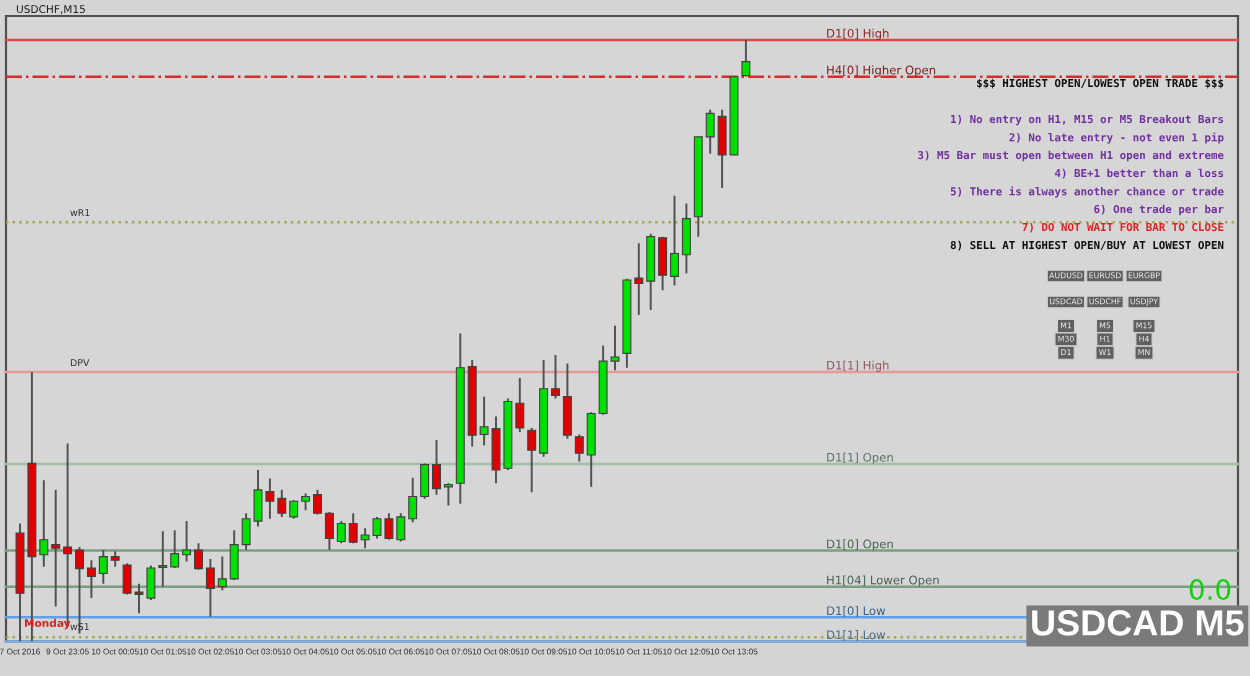 Image resolution: width=1250 pixels, height=676 pixels. Describe the element at coordinates (1138, 623) in the screenshot. I see `text: USDCAD M5` at that location.